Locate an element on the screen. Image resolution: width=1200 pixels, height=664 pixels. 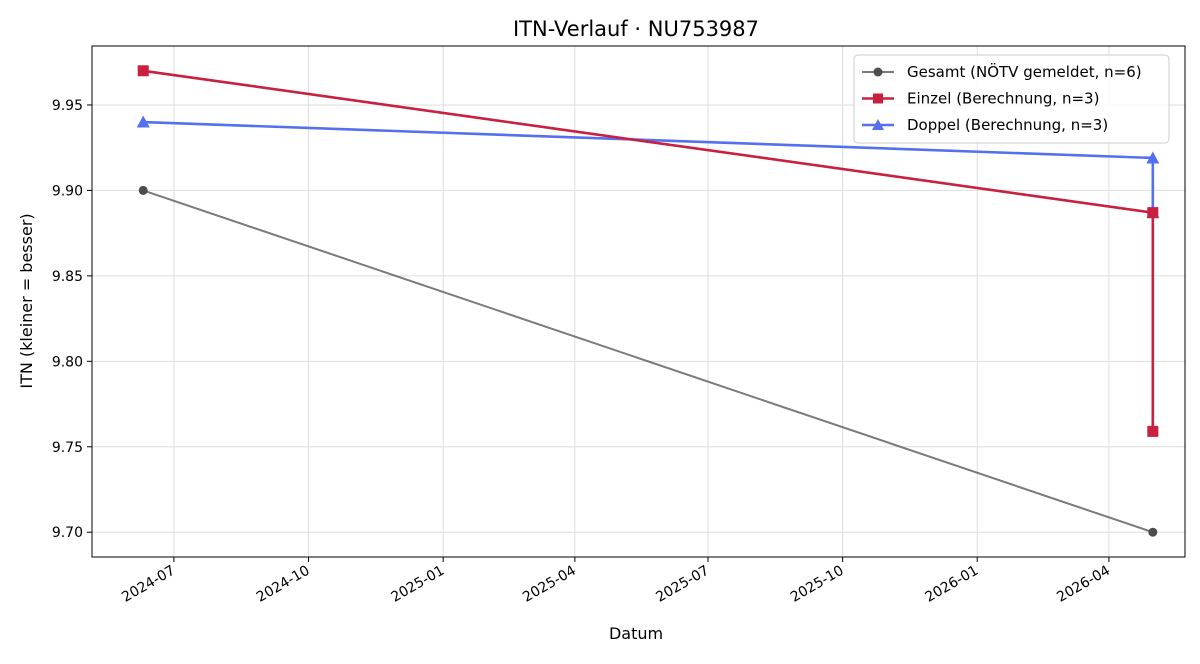
y-tick-label: 9.70 is located at coordinates (67, 533).